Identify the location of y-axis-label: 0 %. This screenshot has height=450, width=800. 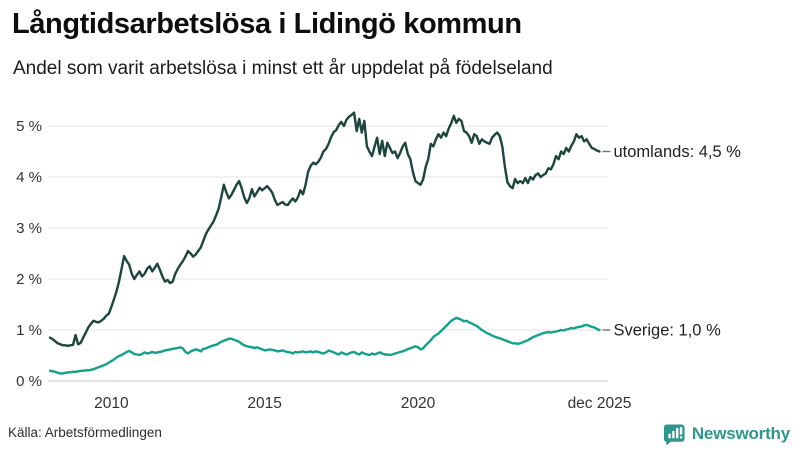
(29, 381).